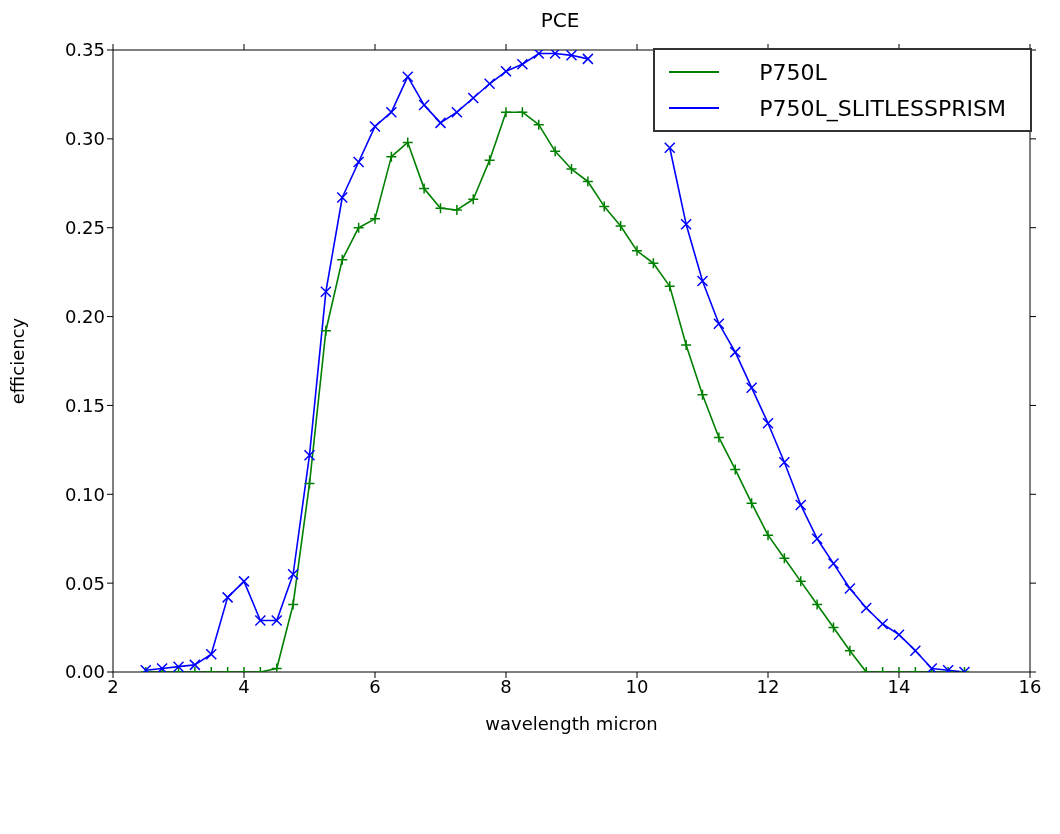 This screenshot has height=834, width=1060. What do you see at coordinates (84, 139) in the screenshot?
I see `y-tick-label: 0.30` at bounding box center [84, 139].